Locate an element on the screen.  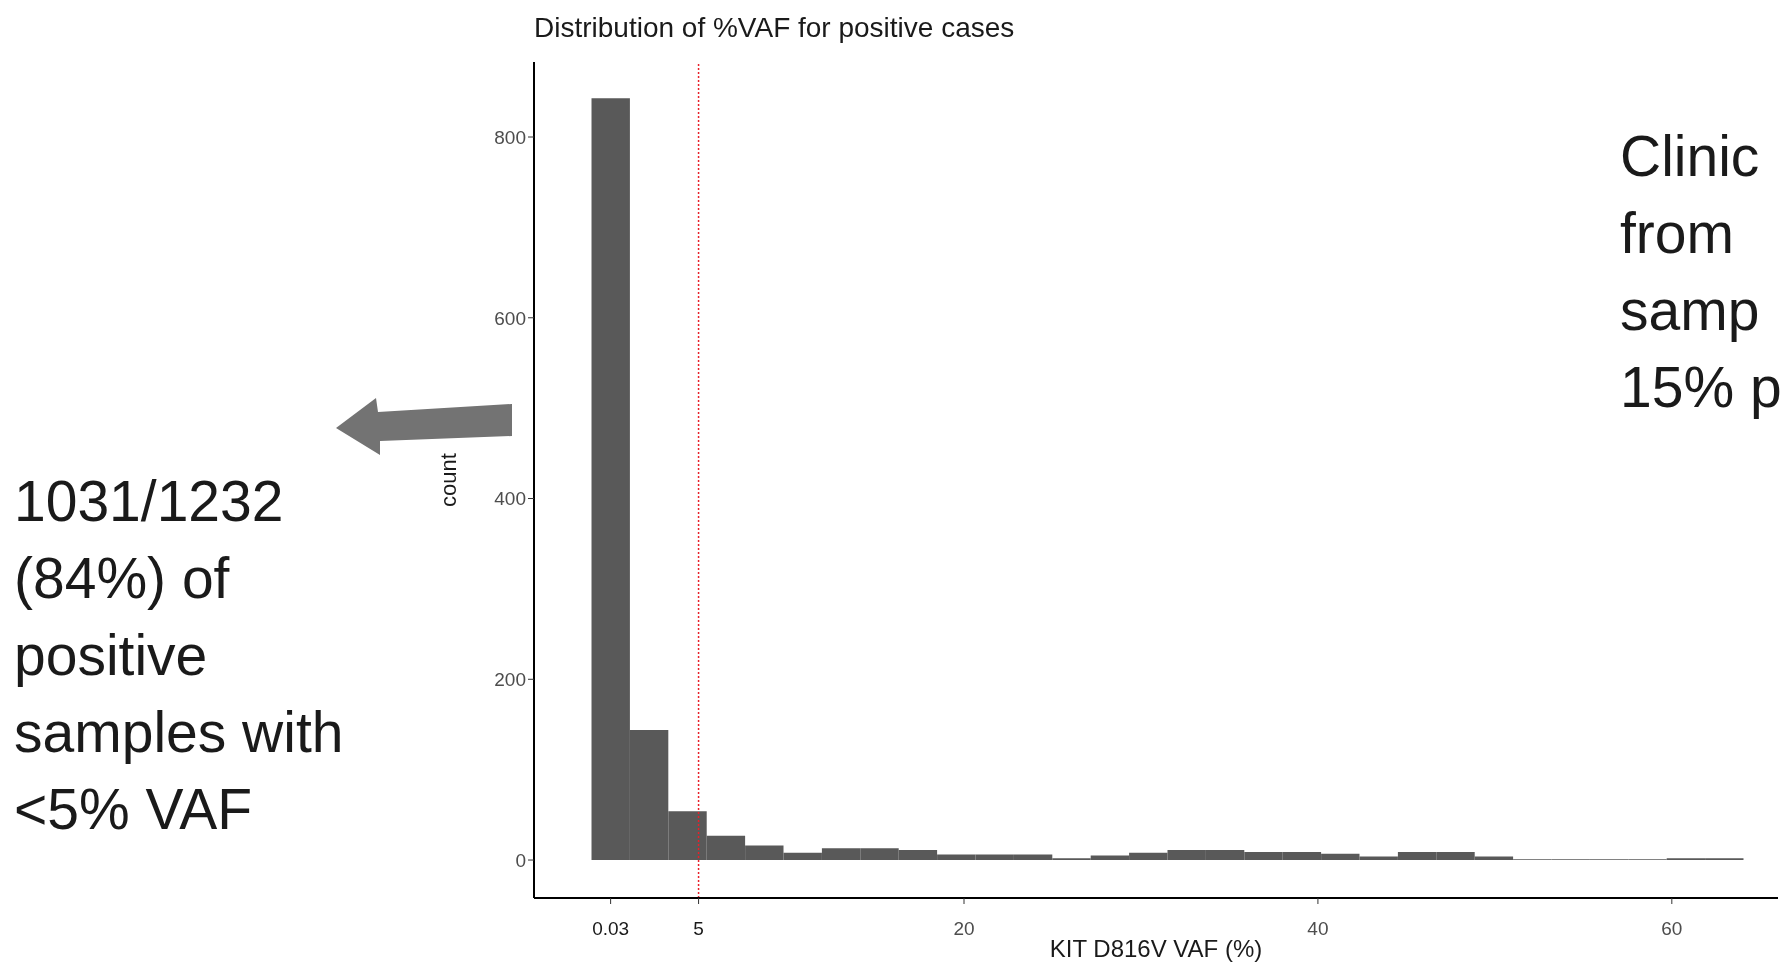
y-tick-label: 200 is located at coordinates (510, 680).